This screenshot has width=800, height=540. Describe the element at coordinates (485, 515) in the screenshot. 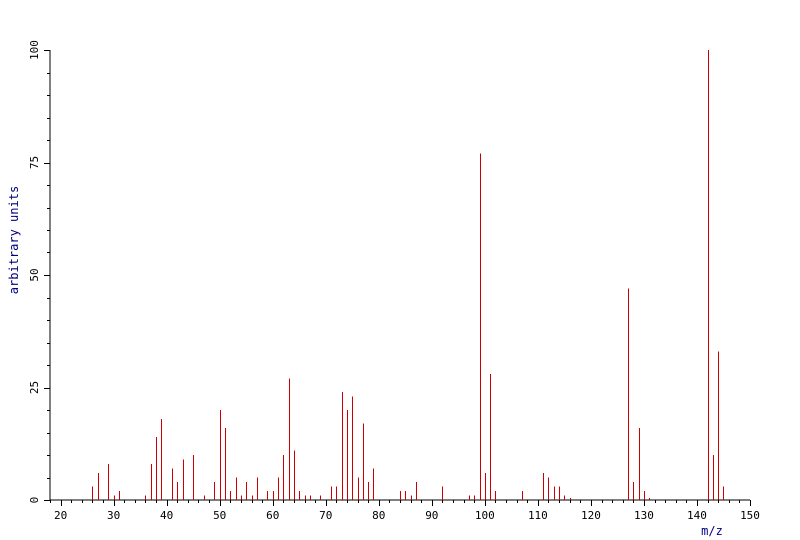

I see `x-tick-label: 100` at that location.